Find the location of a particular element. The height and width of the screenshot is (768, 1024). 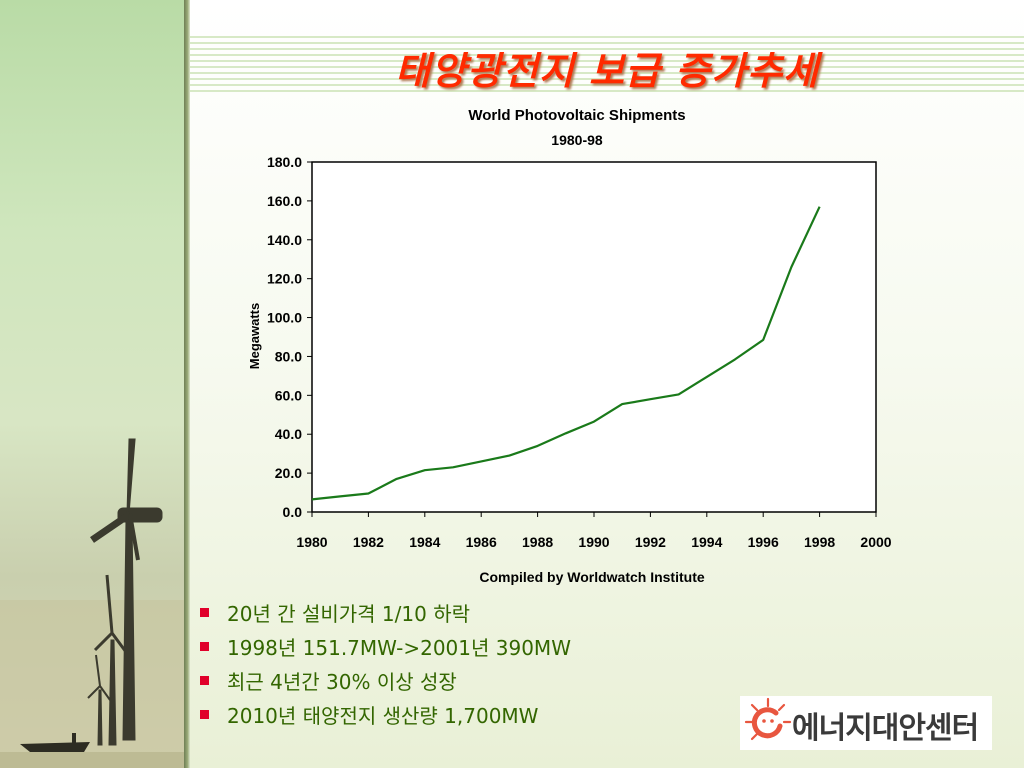

x-axis-label: Compiled by Worldwatch Institute is located at coordinates (592, 577).